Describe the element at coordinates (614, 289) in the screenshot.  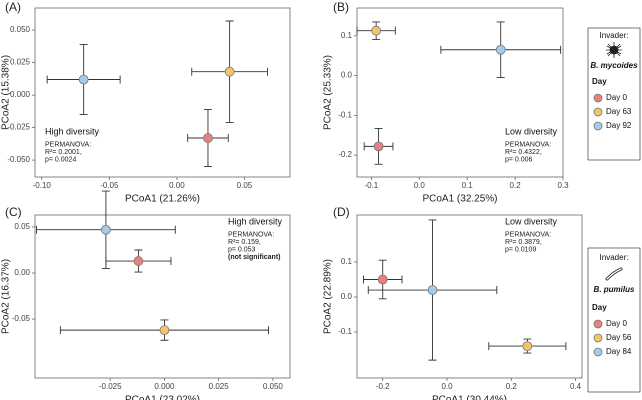
I see `legend-organism: B. pumilus` at that location.